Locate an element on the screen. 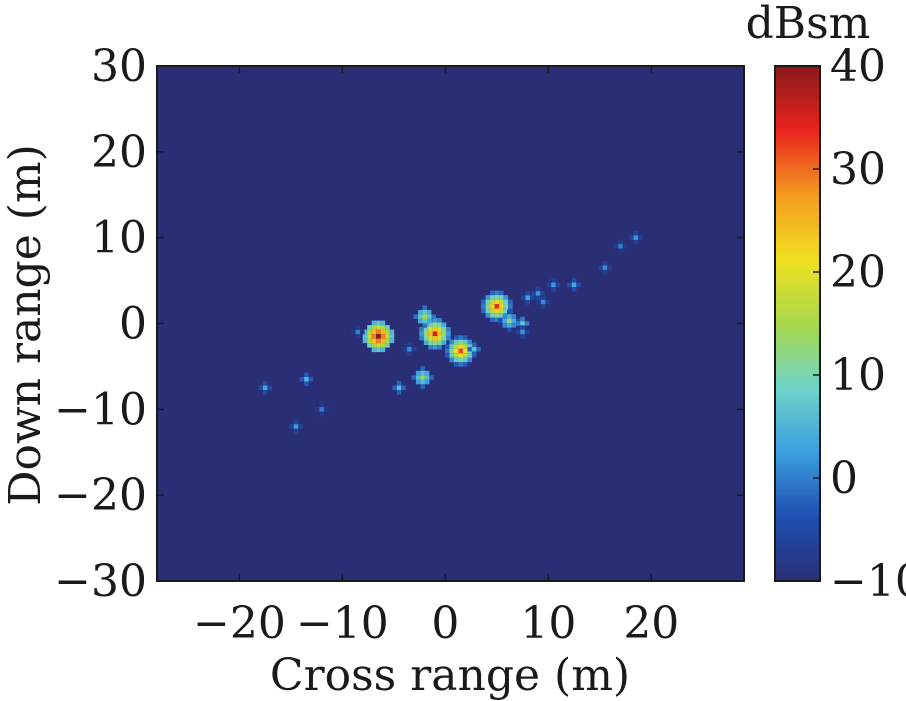 The image size is (906, 701). colorbar-tick-label: 40 is located at coordinates (858, 66).